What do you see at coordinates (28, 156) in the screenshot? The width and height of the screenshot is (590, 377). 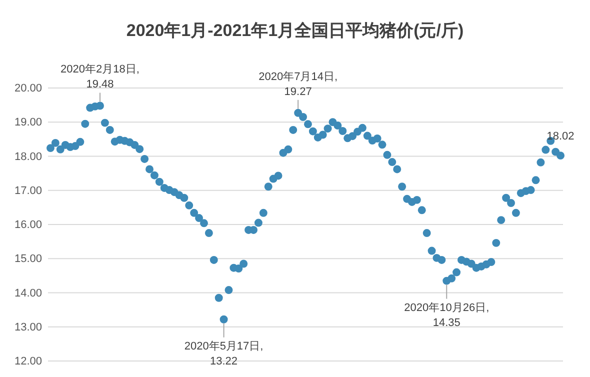 I see `y-tick-label: 18.00` at bounding box center [28, 156].